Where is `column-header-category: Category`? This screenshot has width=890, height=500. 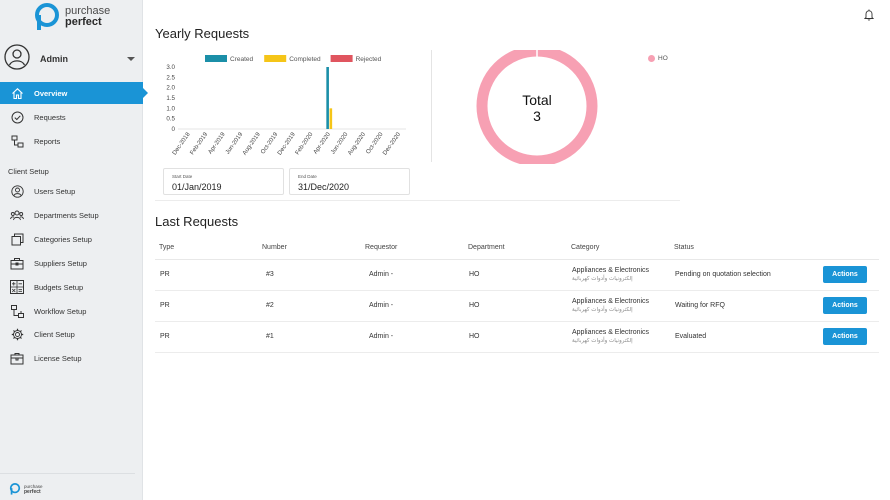
column-header-category: Category is located at coordinates (618, 248).